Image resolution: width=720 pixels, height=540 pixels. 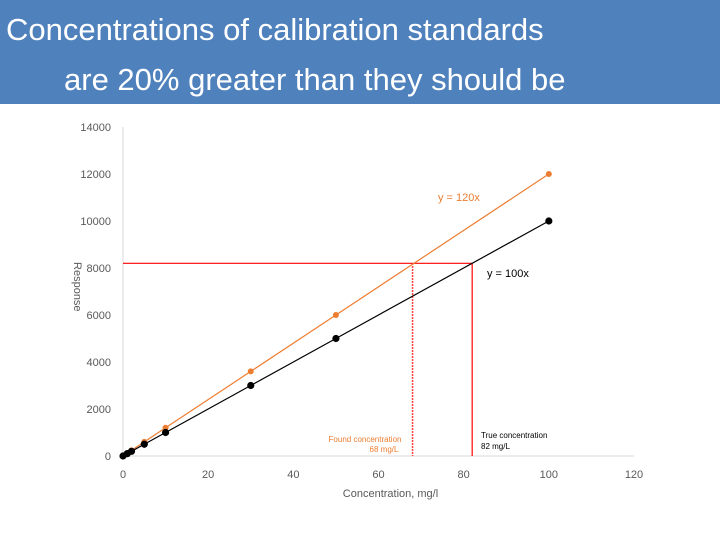 What do you see at coordinates (95, 128) in the screenshot?
I see `y-tick-label: 14000` at bounding box center [95, 128].